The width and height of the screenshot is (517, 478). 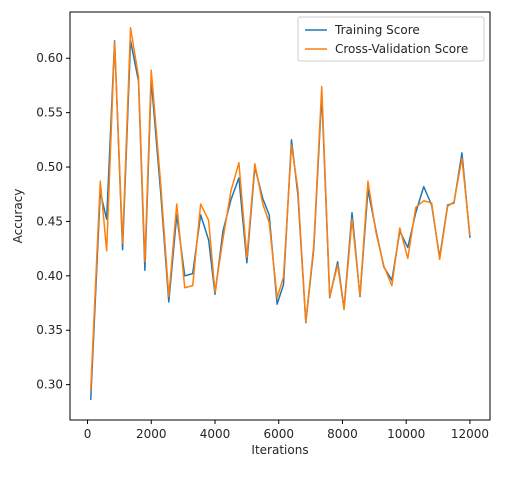 What do you see at coordinates (401, 49) in the screenshot?
I see `legend-label-cross-validation-score: Cross-Validation Score` at bounding box center [401, 49].